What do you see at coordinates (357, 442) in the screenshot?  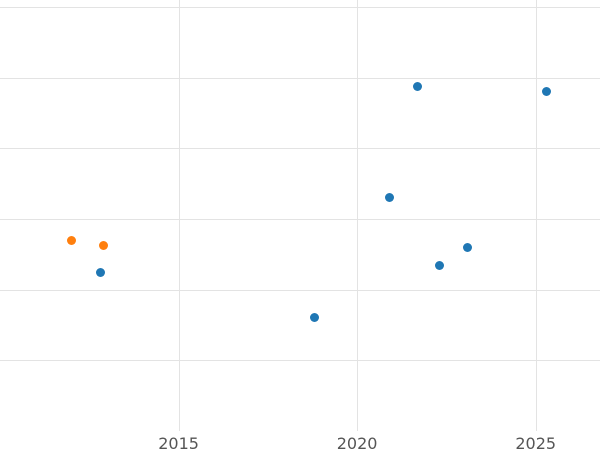 I see `x-tick-label: 2020` at bounding box center [357, 442].